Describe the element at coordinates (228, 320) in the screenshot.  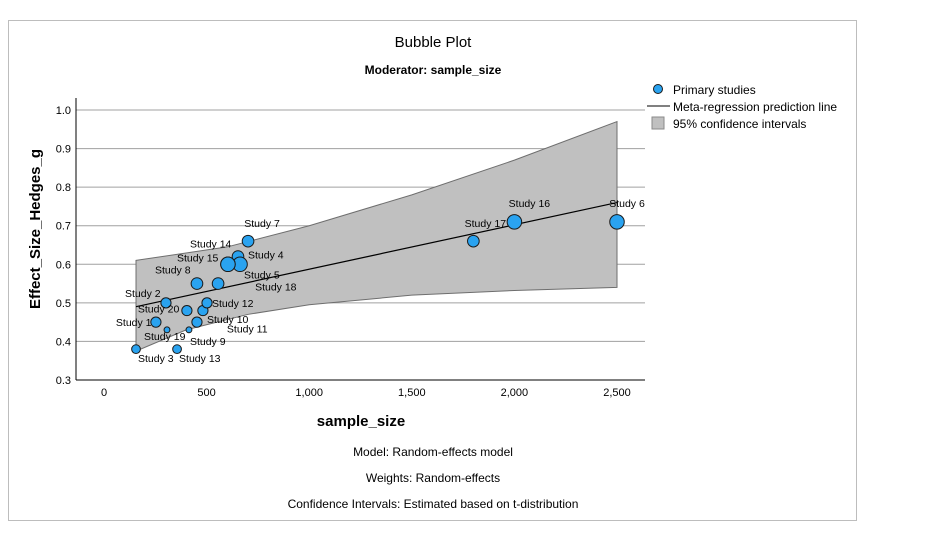
I see `point-label: Study 10` at that location.